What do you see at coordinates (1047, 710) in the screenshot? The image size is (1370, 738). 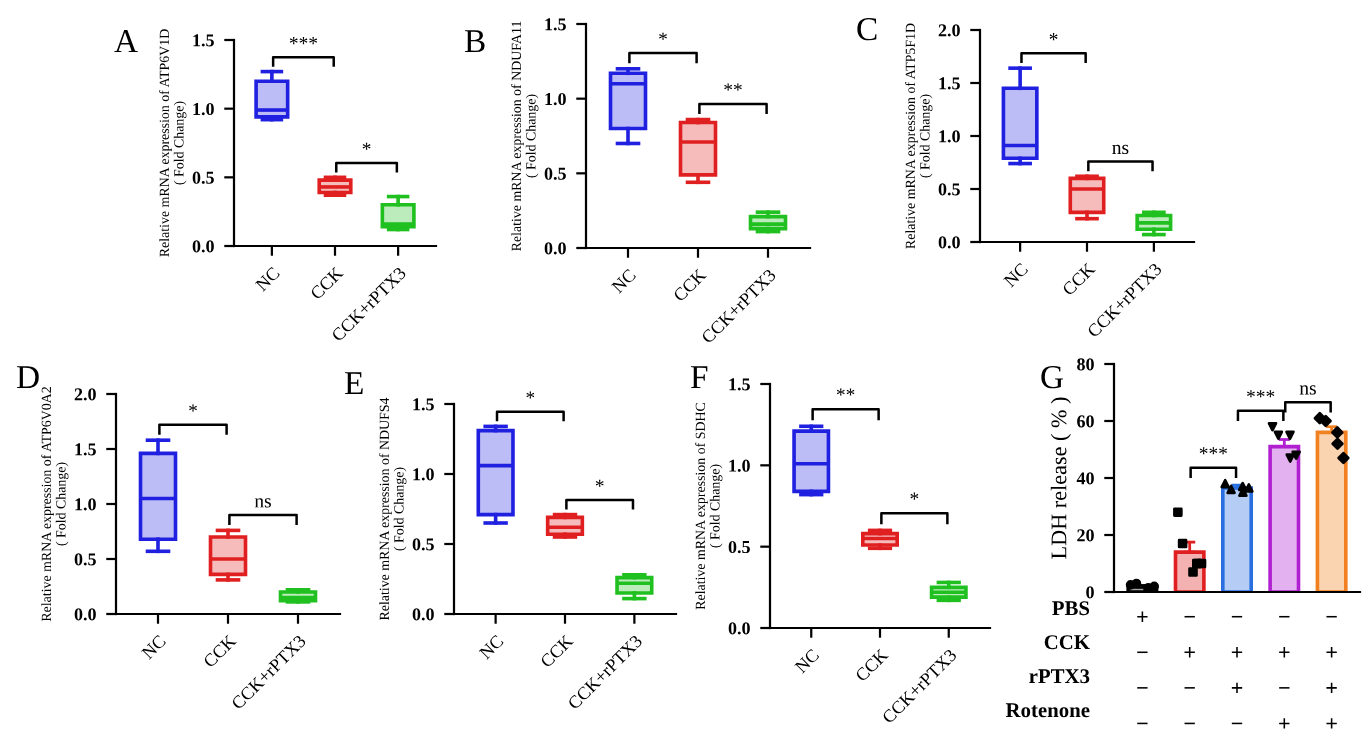 I see `text: Rotenone` at bounding box center [1047, 710].